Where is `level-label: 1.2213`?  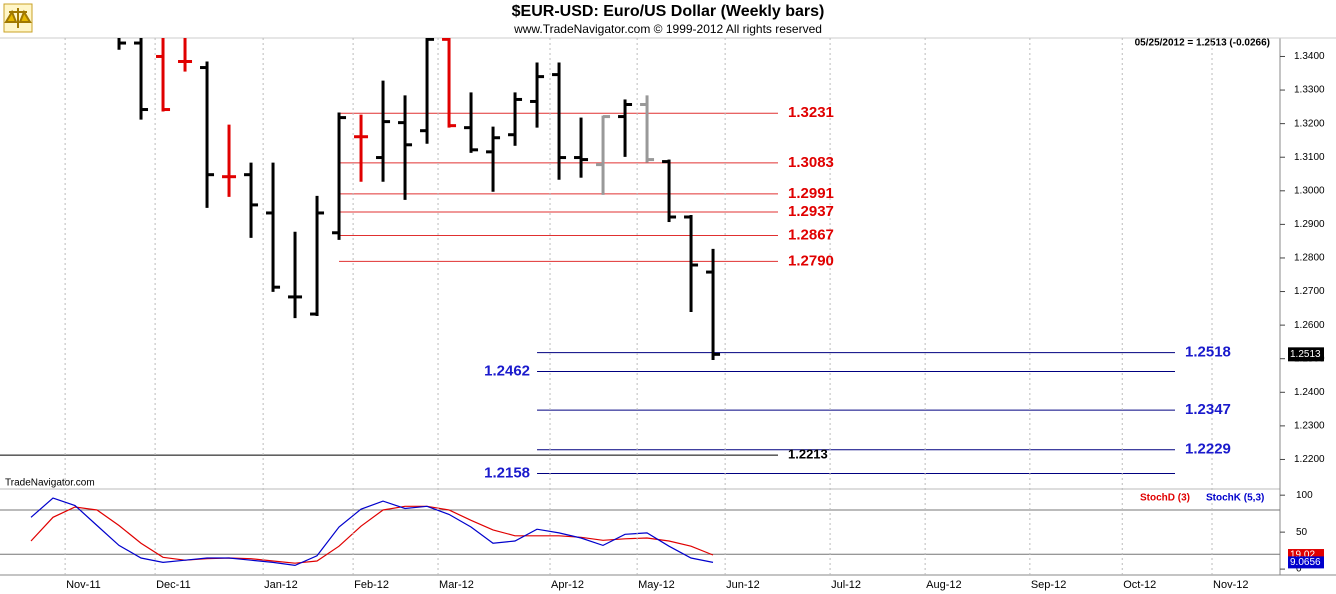 level-label: 1.2213 is located at coordinates (808, 454).